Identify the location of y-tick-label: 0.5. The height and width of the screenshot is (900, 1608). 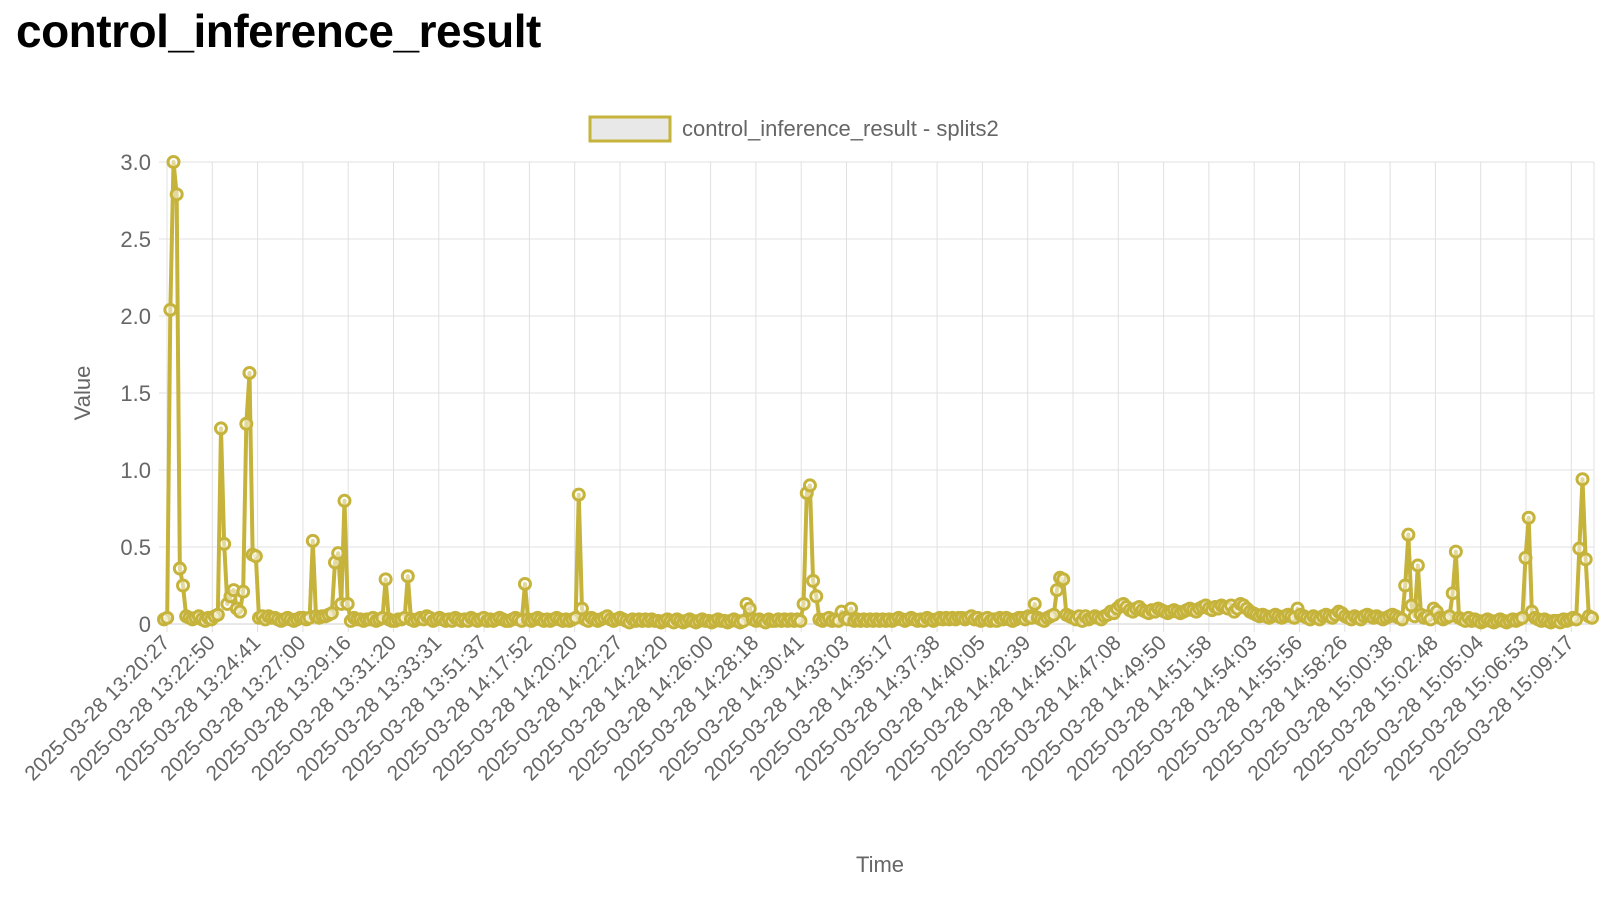
(135, 547).